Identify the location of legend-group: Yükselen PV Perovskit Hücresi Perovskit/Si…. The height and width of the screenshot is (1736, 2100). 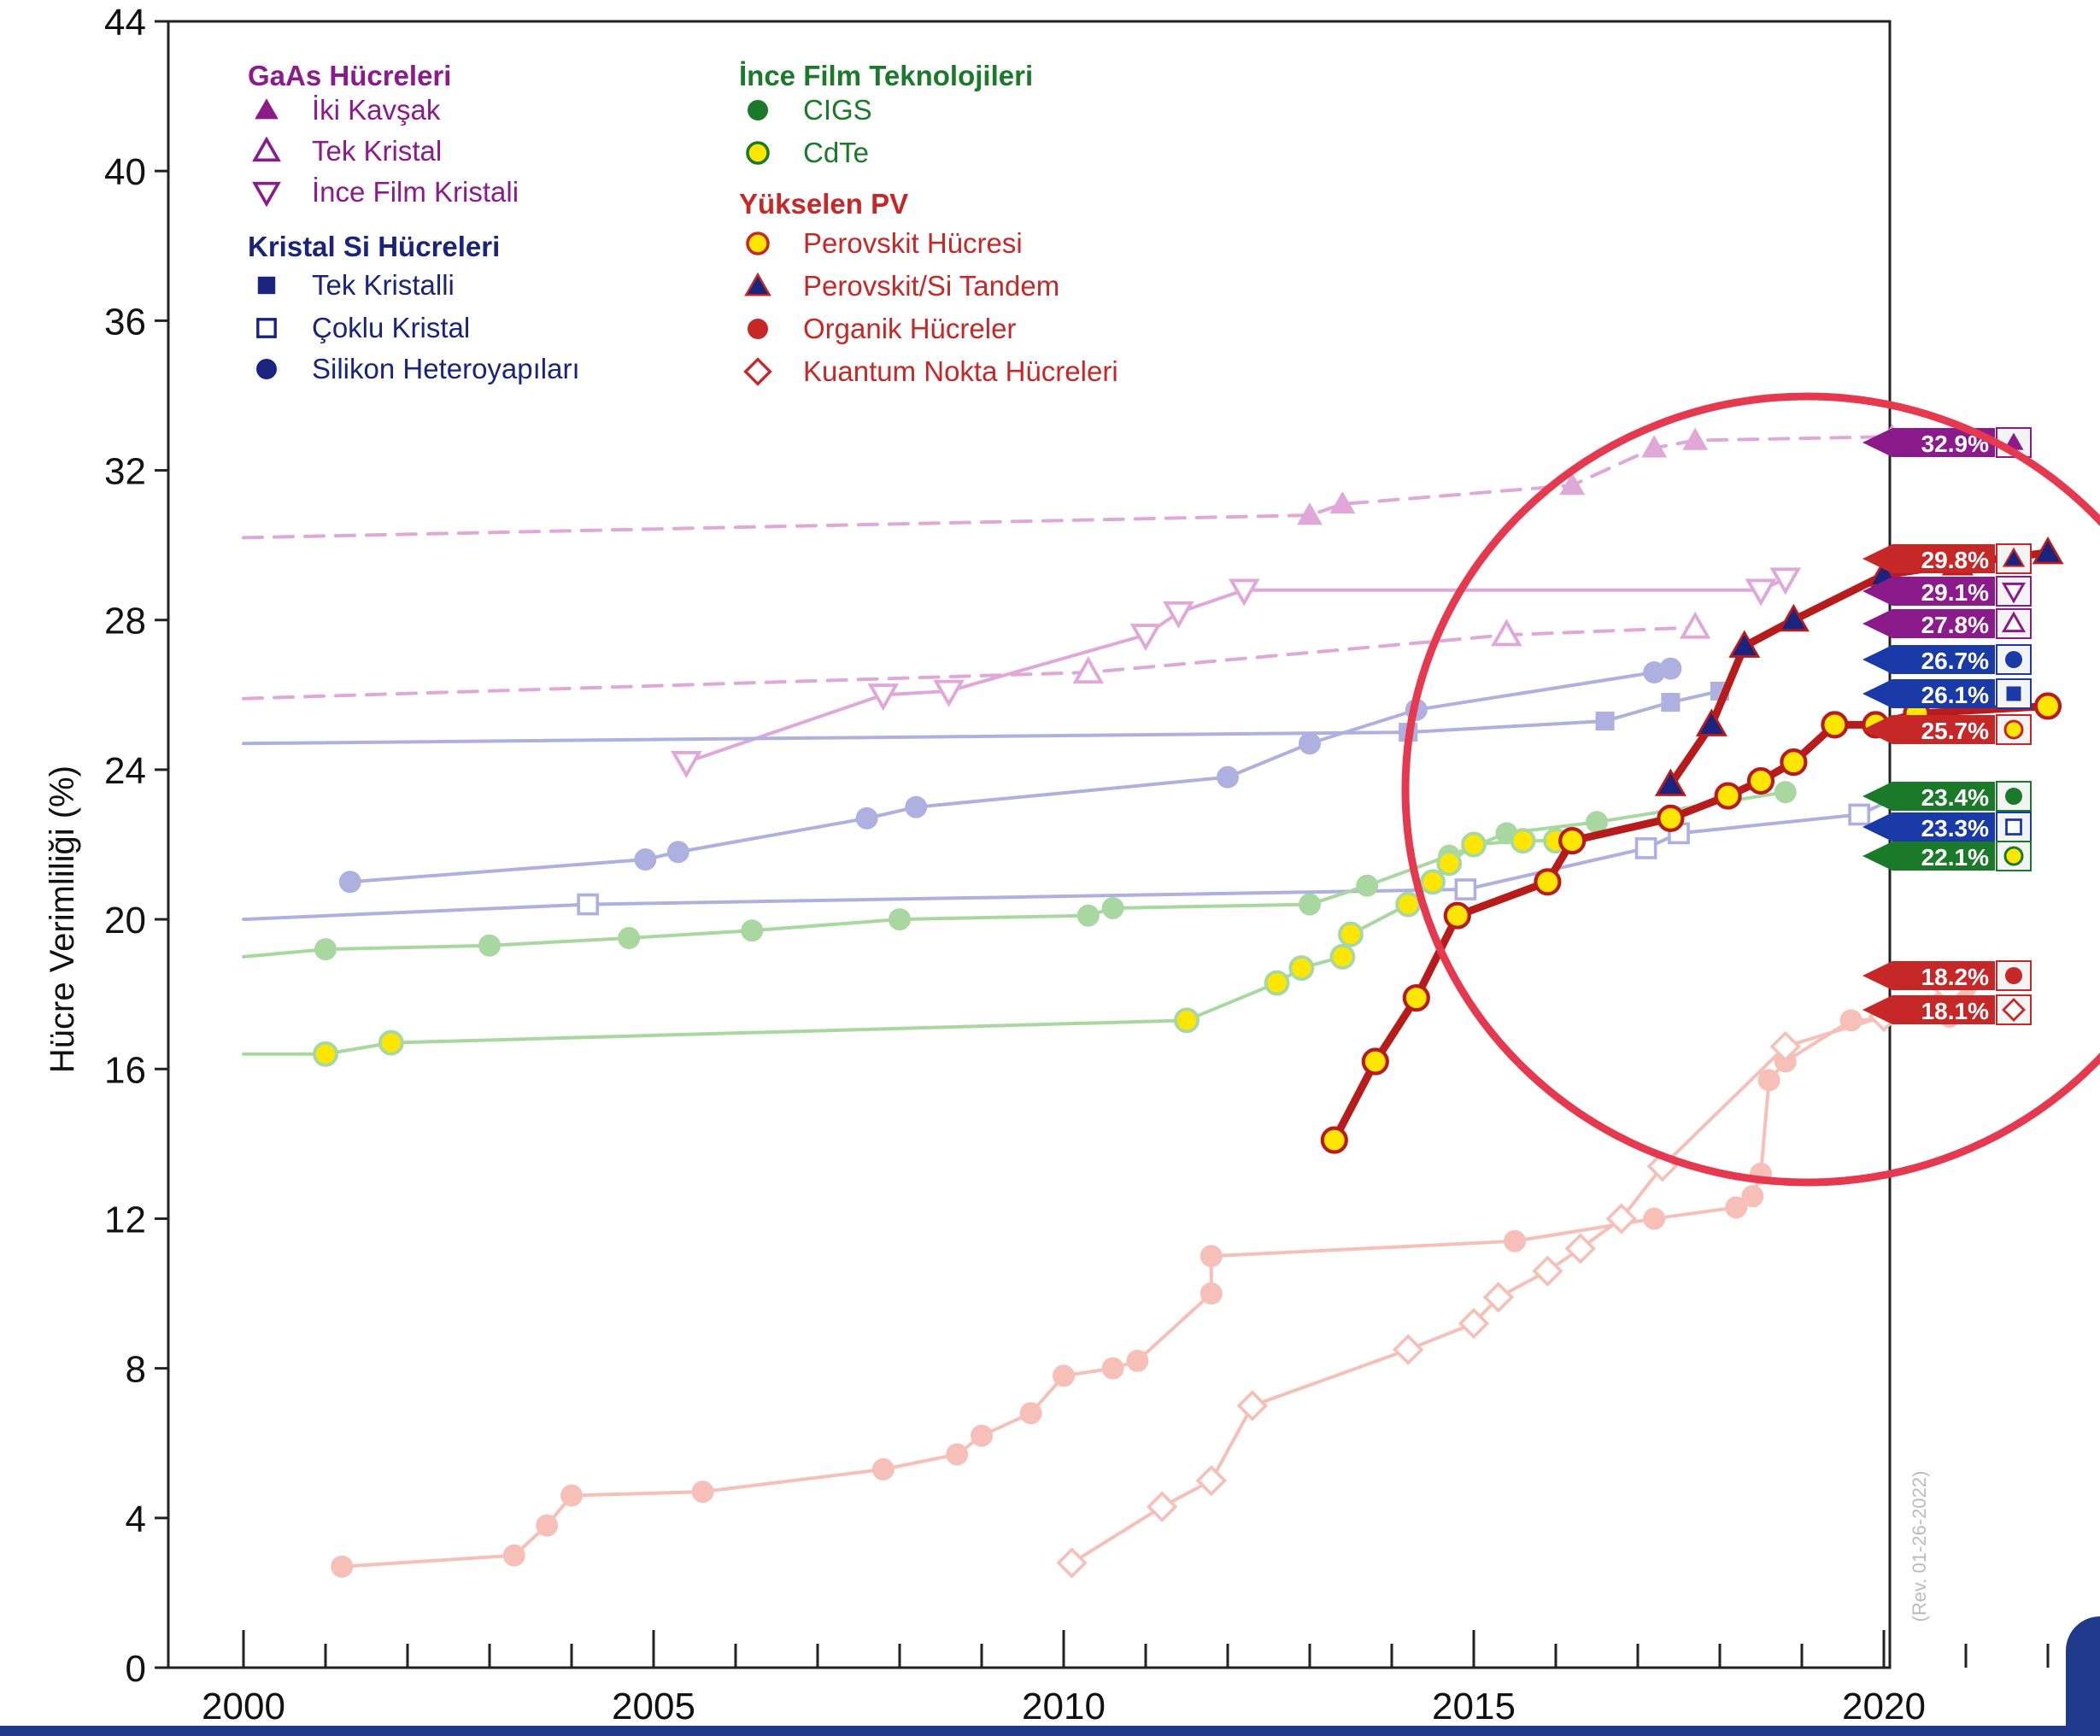
(928, 287).